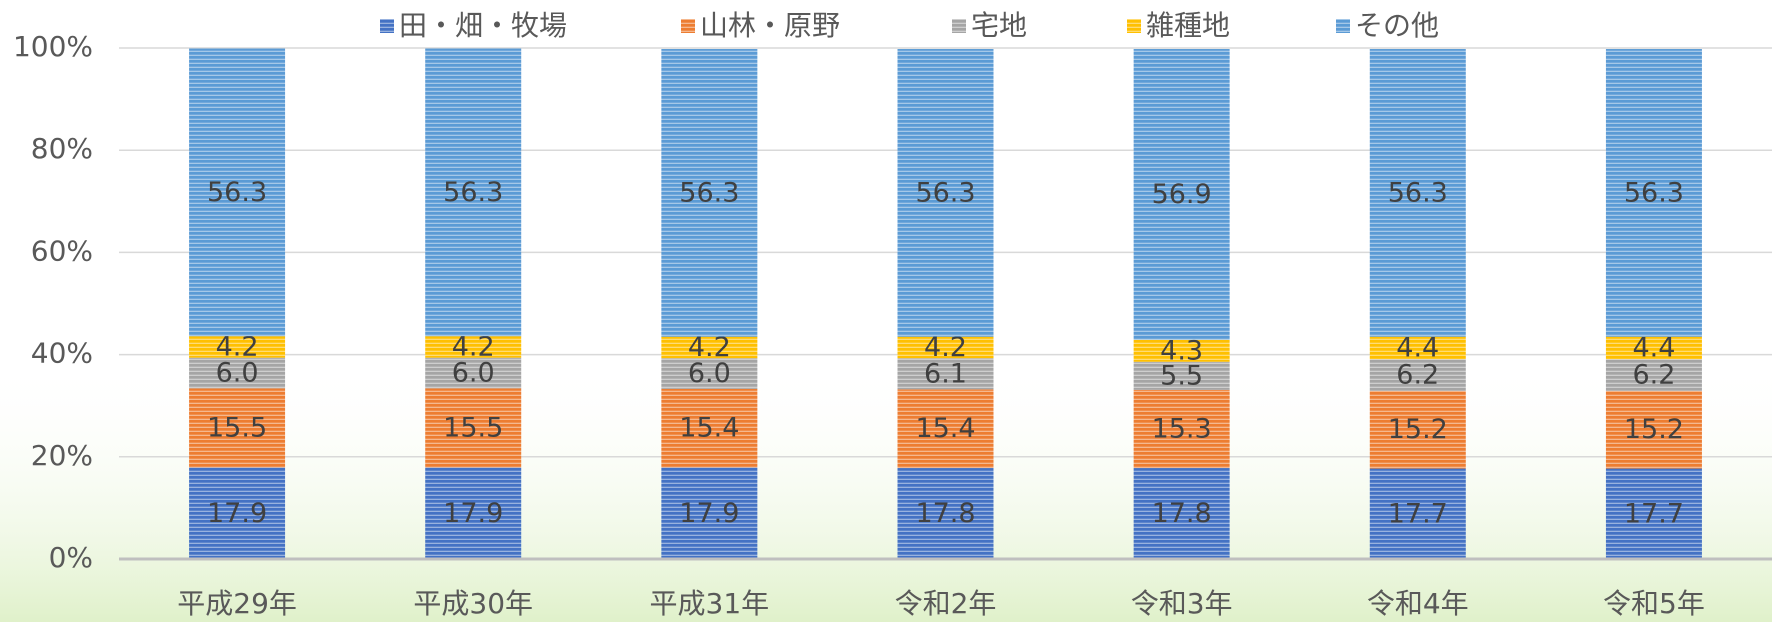 Image resolution: width=1772 pixels, height=622 pixels. What do you see at coordinates (62, 250) in the screenshot?
I see `y-tick-label: 60%` at bounding box center [62, 250].